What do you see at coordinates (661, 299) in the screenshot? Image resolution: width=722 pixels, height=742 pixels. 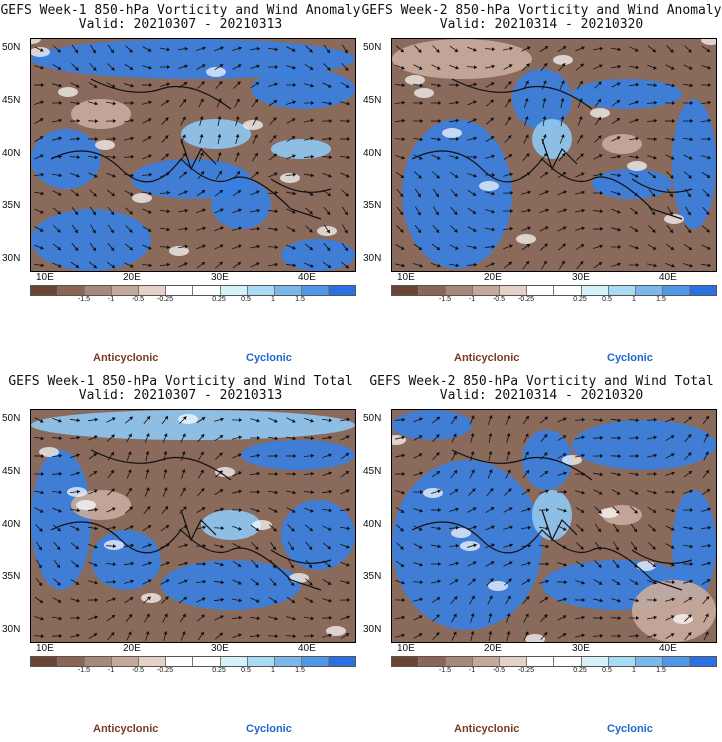 I see `colorbar-tick-label: 1.5` at bounding box center [661, 299].